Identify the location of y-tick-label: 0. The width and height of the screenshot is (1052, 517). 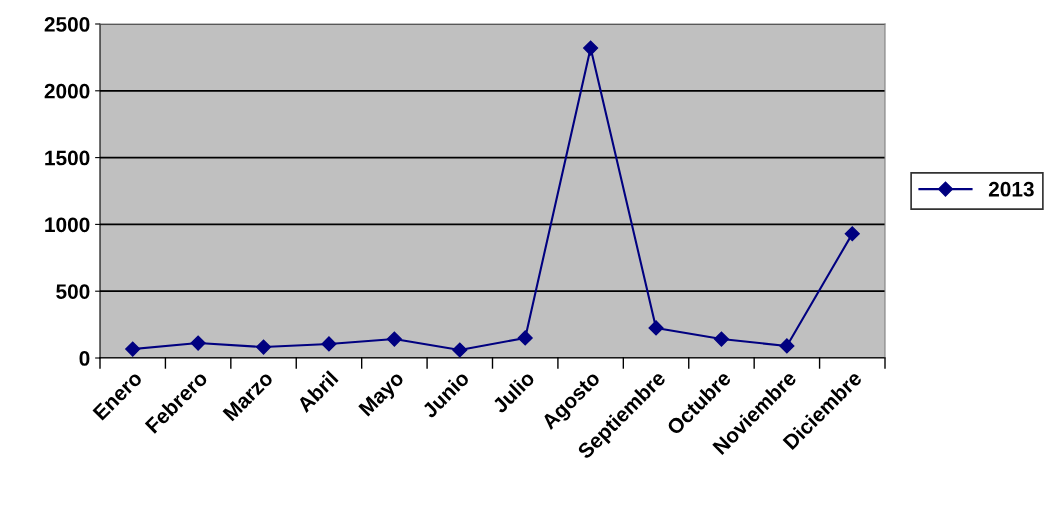
(84, 358).